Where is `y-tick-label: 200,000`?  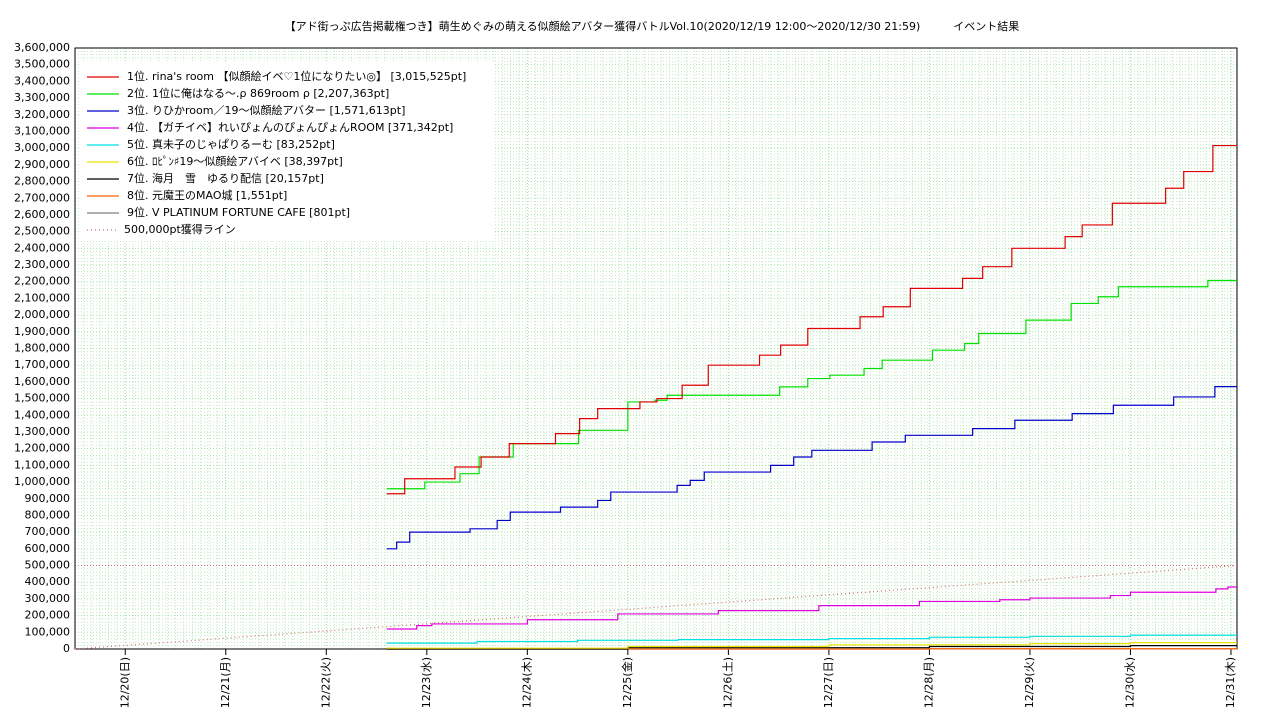
y-tick-label: 200,000 is located at coordinates (48, 615).